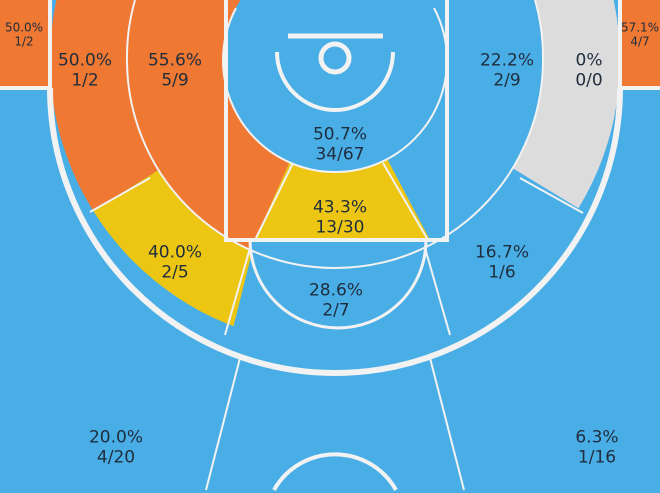 The image size is (660, 493). I want to click on zone-label-left-corner-3: 50.0% 1/2, so click(24, 34).